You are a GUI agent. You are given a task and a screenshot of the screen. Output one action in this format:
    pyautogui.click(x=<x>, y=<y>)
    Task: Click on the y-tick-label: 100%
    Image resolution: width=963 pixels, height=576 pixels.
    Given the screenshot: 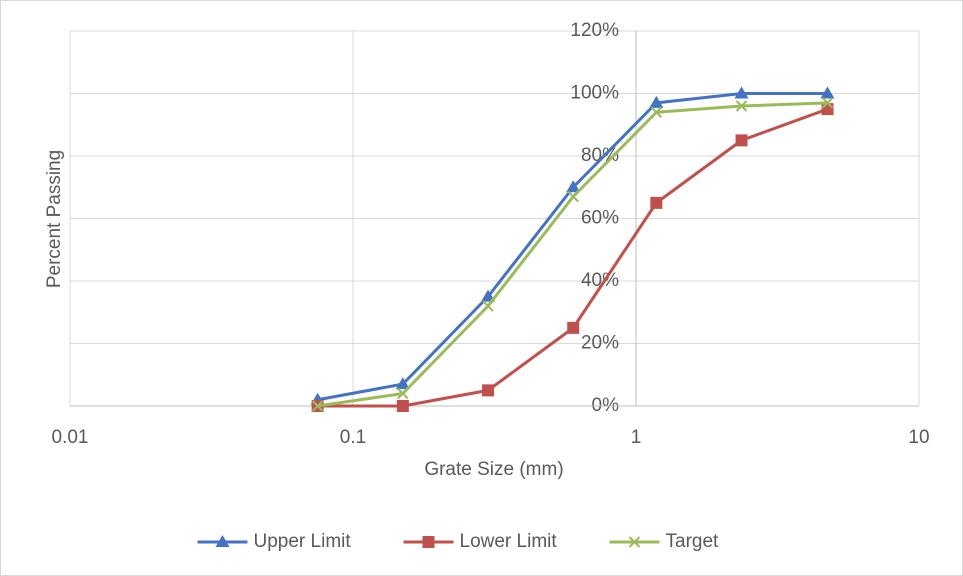 What is the action you would take?
    pyautogui.click(x=594, y=93)
    